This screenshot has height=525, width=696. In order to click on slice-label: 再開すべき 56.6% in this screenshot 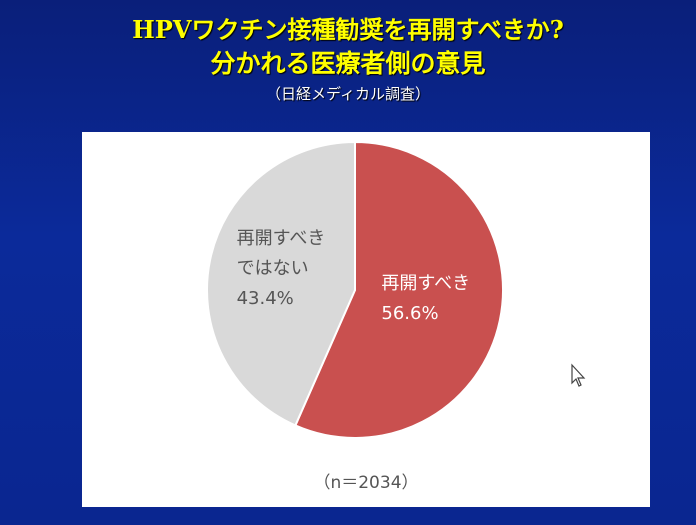, I will do `click(427, 299)`.